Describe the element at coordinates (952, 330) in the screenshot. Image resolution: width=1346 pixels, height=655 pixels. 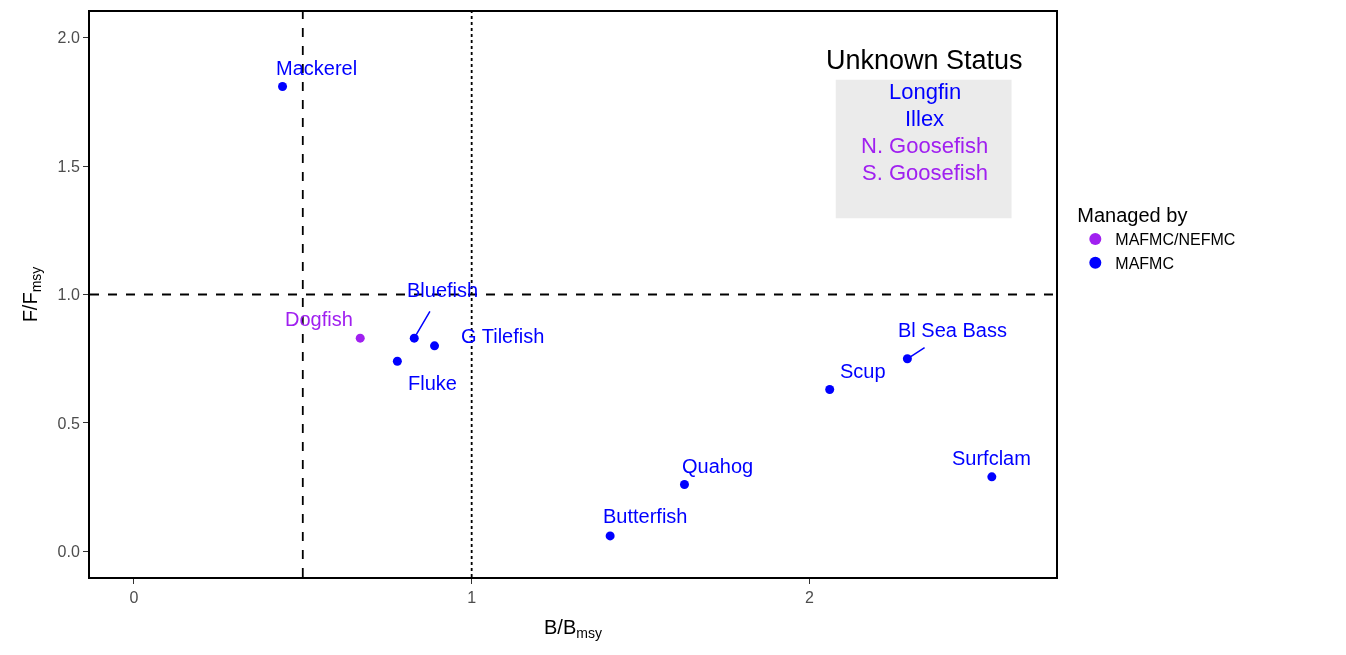
I see `annotation: Bl Sea Bass` at that location.